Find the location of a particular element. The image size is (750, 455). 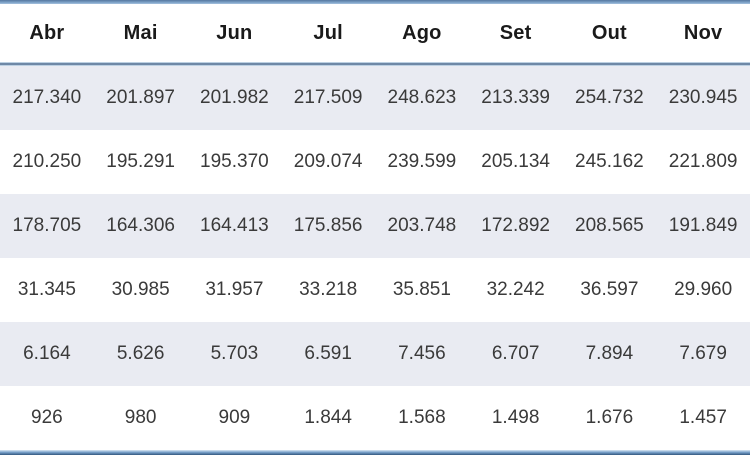

table-cell: 245.162 is located at coordinates (609, 161).